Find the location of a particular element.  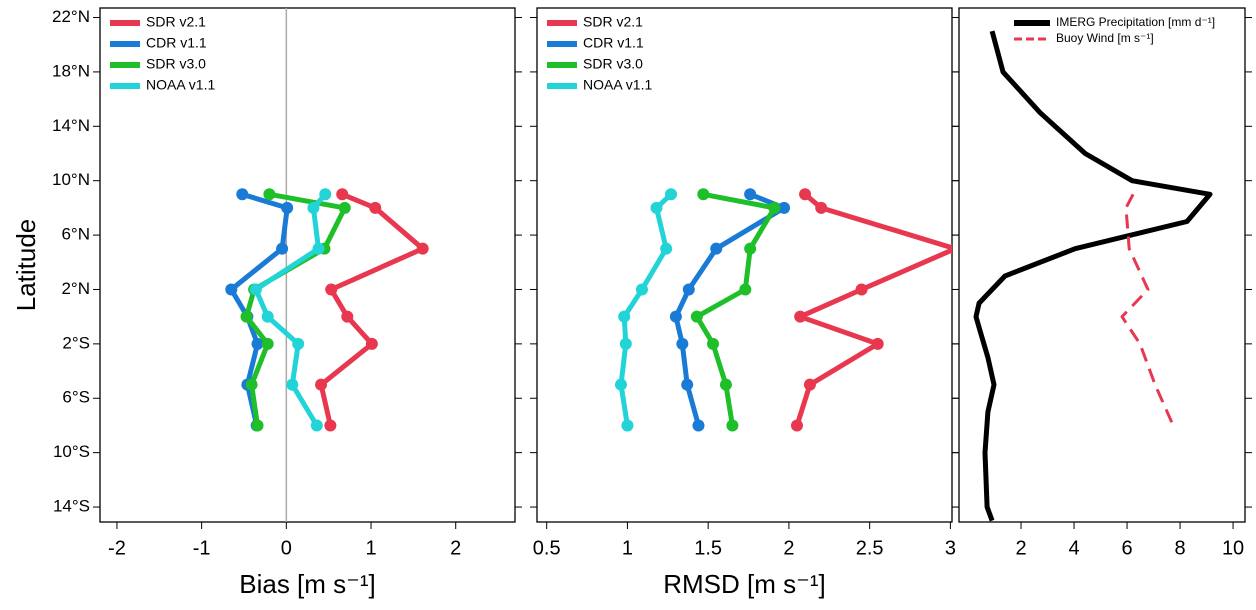

x-tick-label: 3 is located at coordinates (950, 548).